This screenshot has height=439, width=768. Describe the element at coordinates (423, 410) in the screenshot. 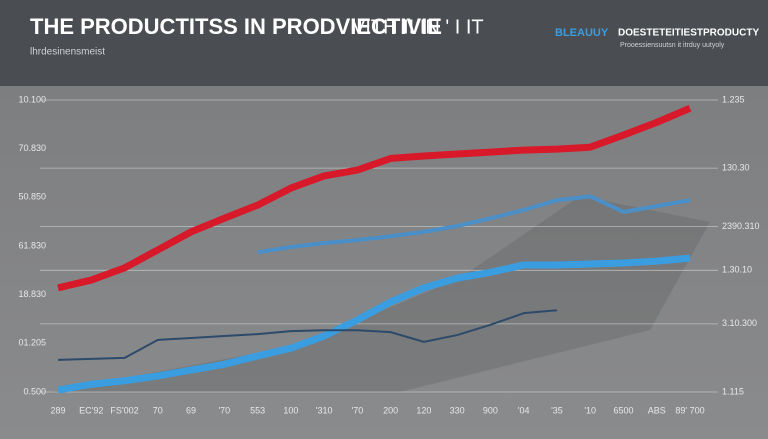

I see `x-tick-label: 120` at that location.